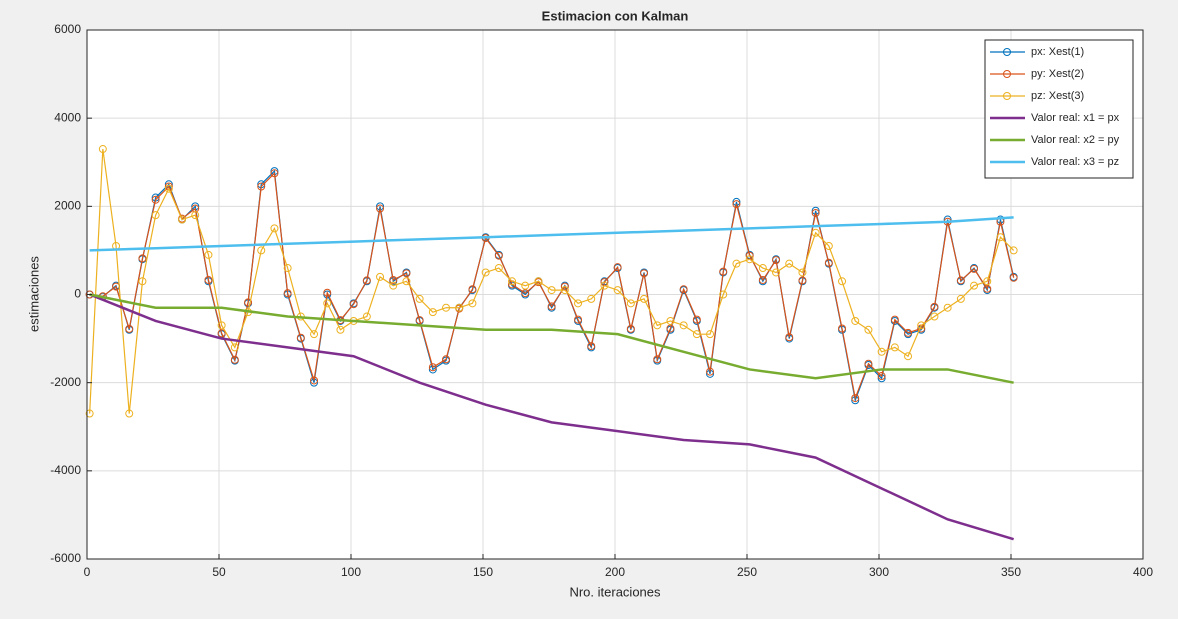 Image resolution: width=1178 pixels, height=619 pixels. Describe the element at coordinates (65, 470) in the screenshot. I see `y-tick-label: -4000` at that location.